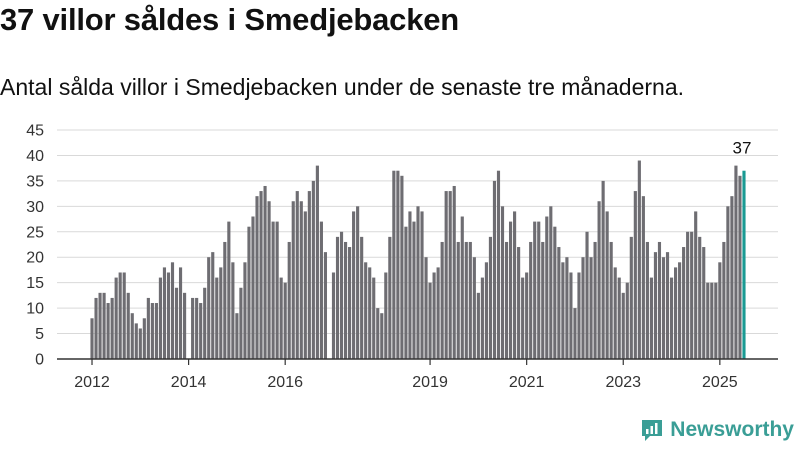  I want to click on y-tick-label: 45, so click(35, 131).